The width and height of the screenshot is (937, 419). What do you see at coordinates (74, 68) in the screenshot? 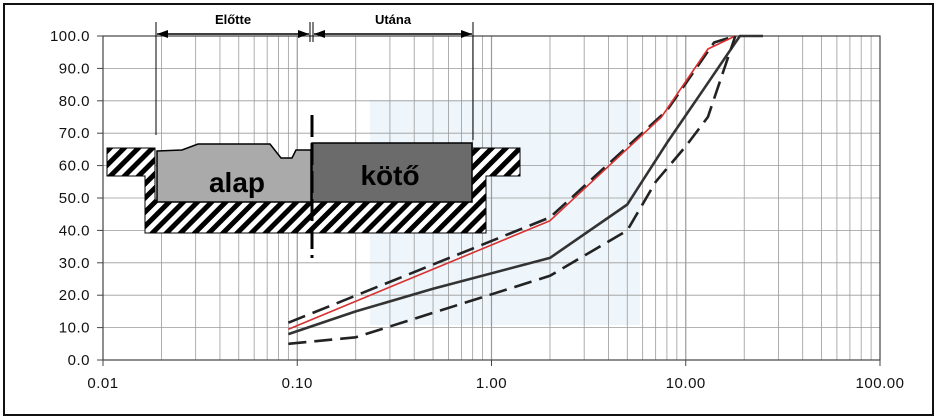
I see `y-tick-label: 90.0` at bounding box center [74, 68].